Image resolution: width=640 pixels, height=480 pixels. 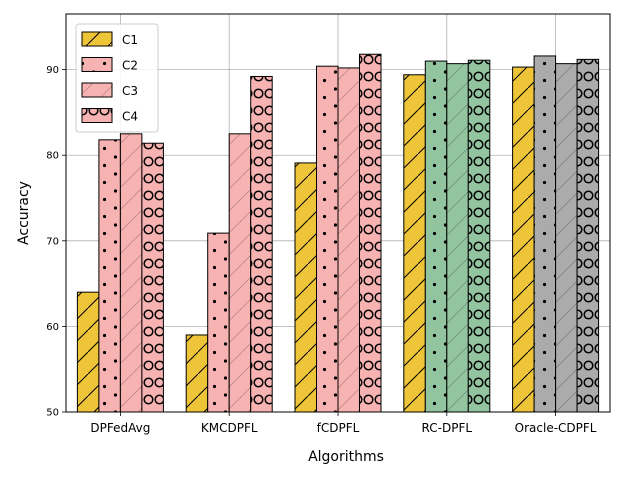 What do you see at coordinates (52, 70) in the screenshot?
I see `y-tick-label: 90` at bounding box center [52, 70].